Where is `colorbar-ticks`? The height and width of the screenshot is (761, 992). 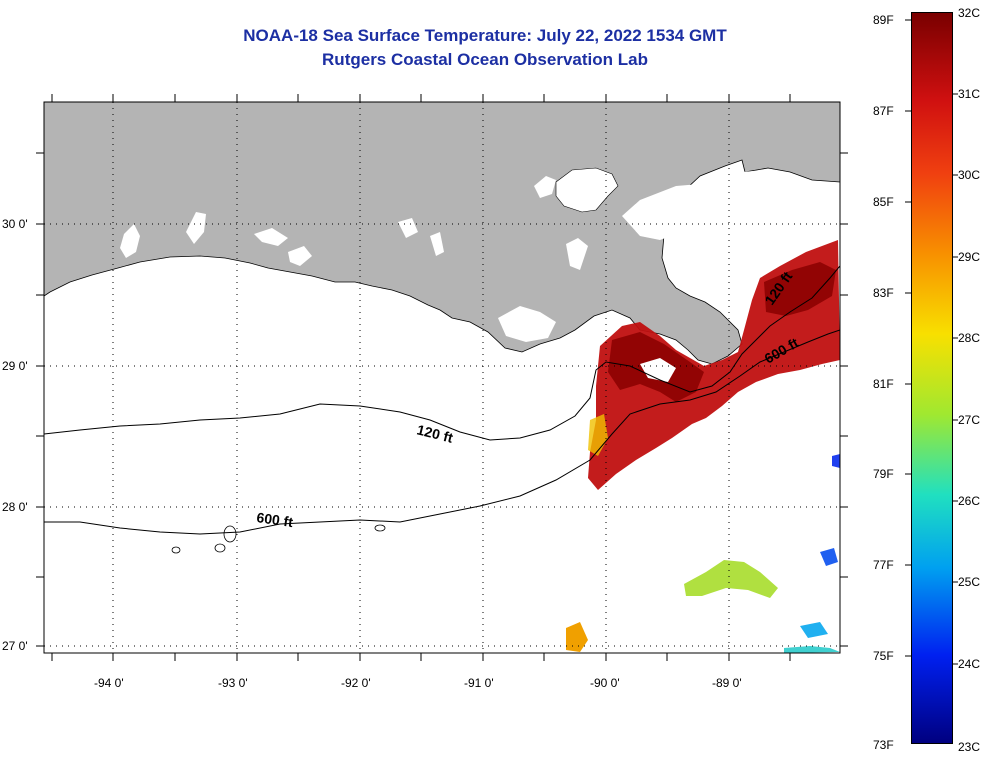
colorbar-ticks is located at coordinates (931, 342).